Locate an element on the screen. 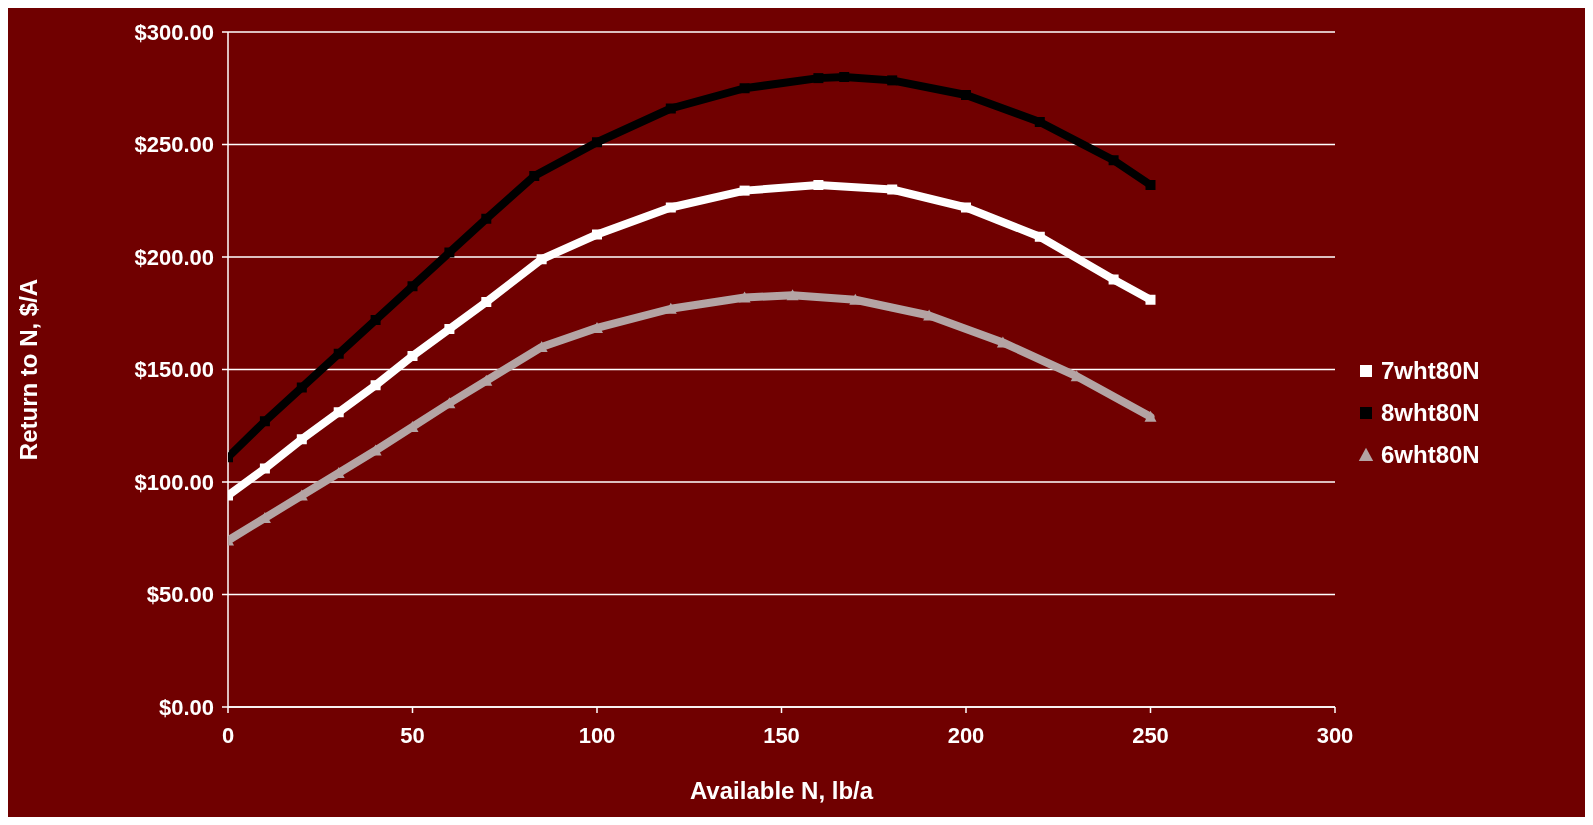 This screenshot has width=1593, height=825. legend-label: 7wht80N is located at coordinates (1430, 370).